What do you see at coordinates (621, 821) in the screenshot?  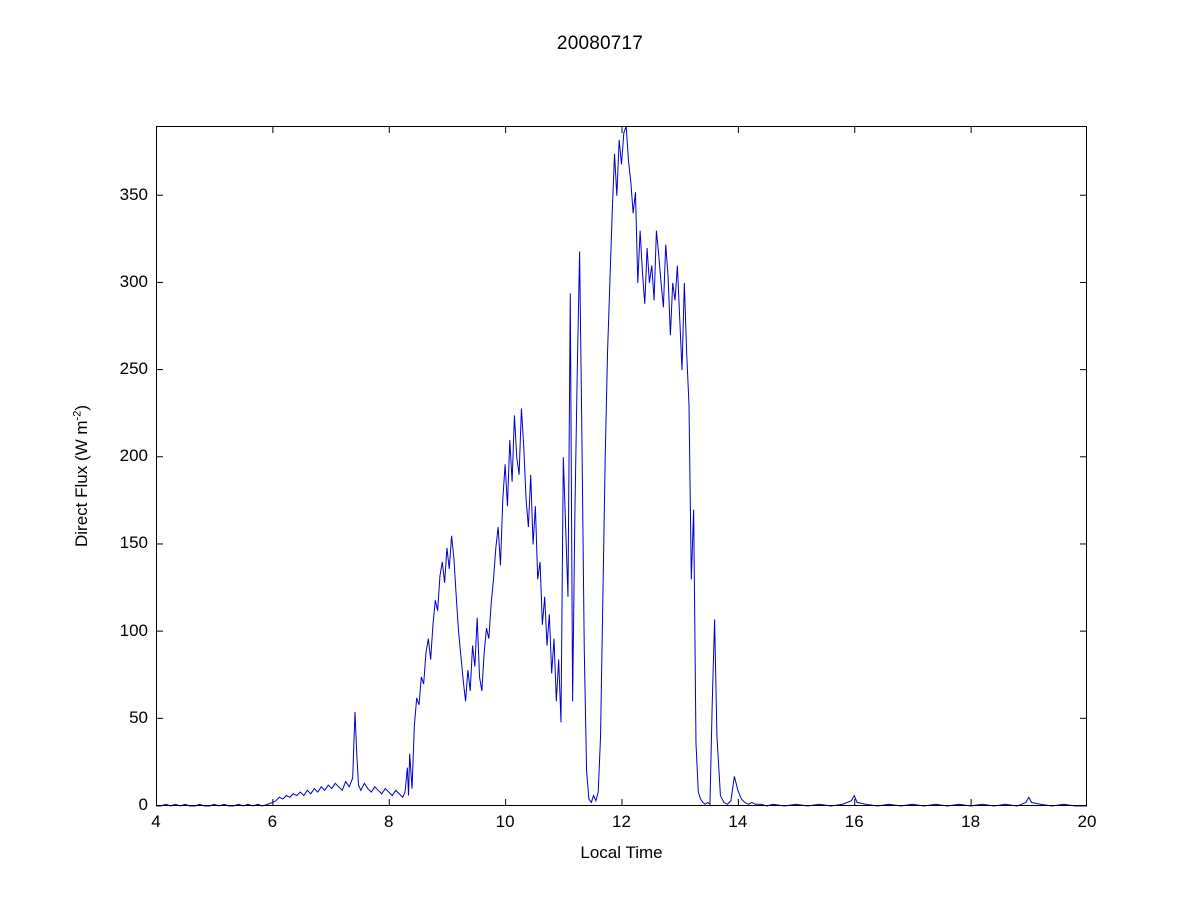 I see `x-tick-label: 12` at bounding box center [621, 821].